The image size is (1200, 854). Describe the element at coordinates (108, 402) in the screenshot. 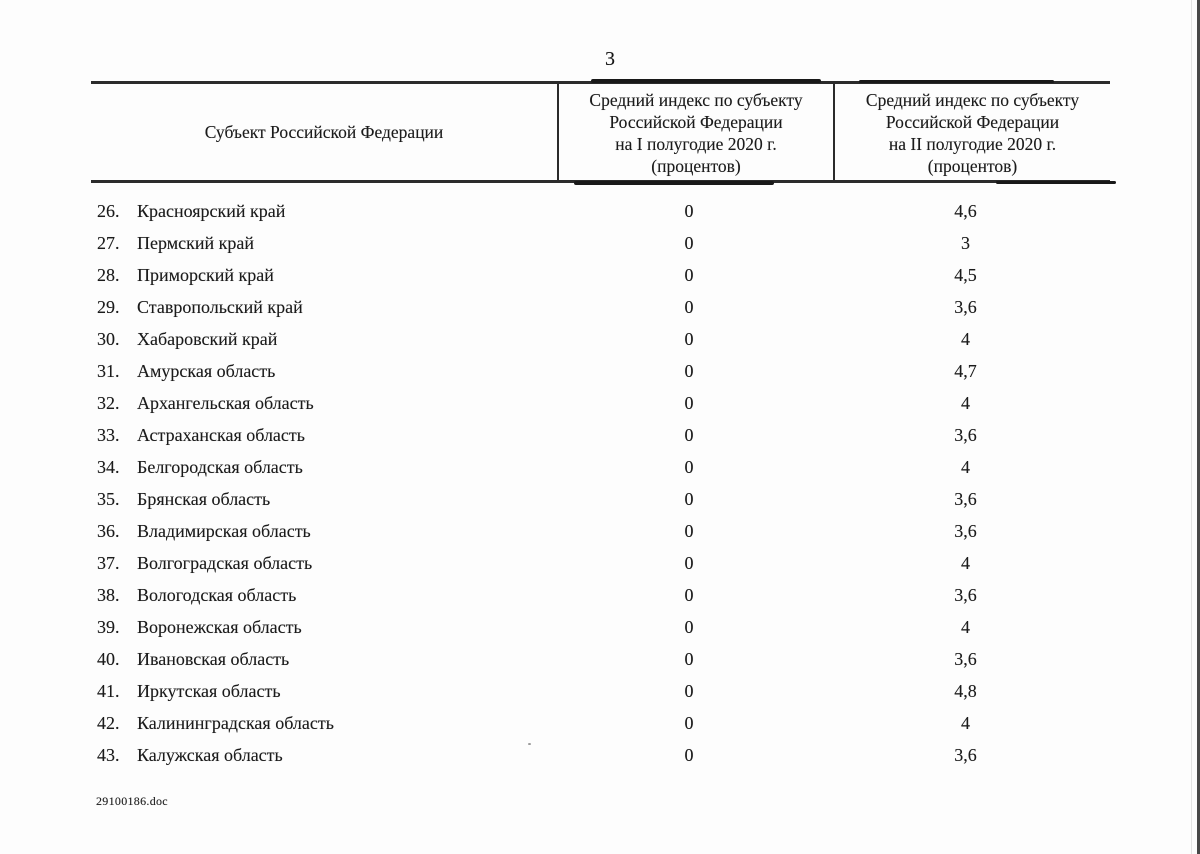

I see `row-number: 32.` at that location.